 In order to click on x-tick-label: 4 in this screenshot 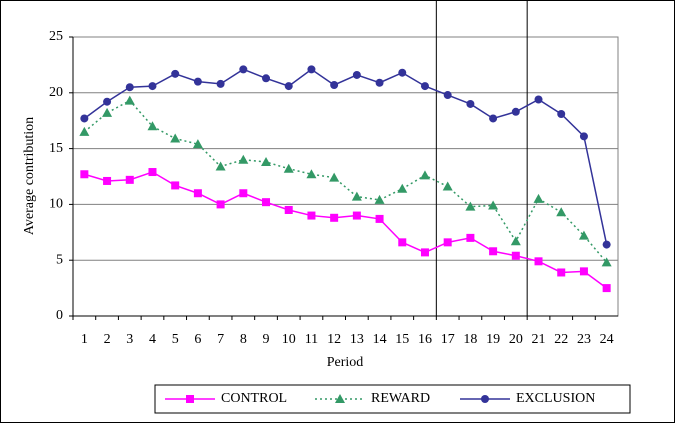, I will do `click(152, 339)`.